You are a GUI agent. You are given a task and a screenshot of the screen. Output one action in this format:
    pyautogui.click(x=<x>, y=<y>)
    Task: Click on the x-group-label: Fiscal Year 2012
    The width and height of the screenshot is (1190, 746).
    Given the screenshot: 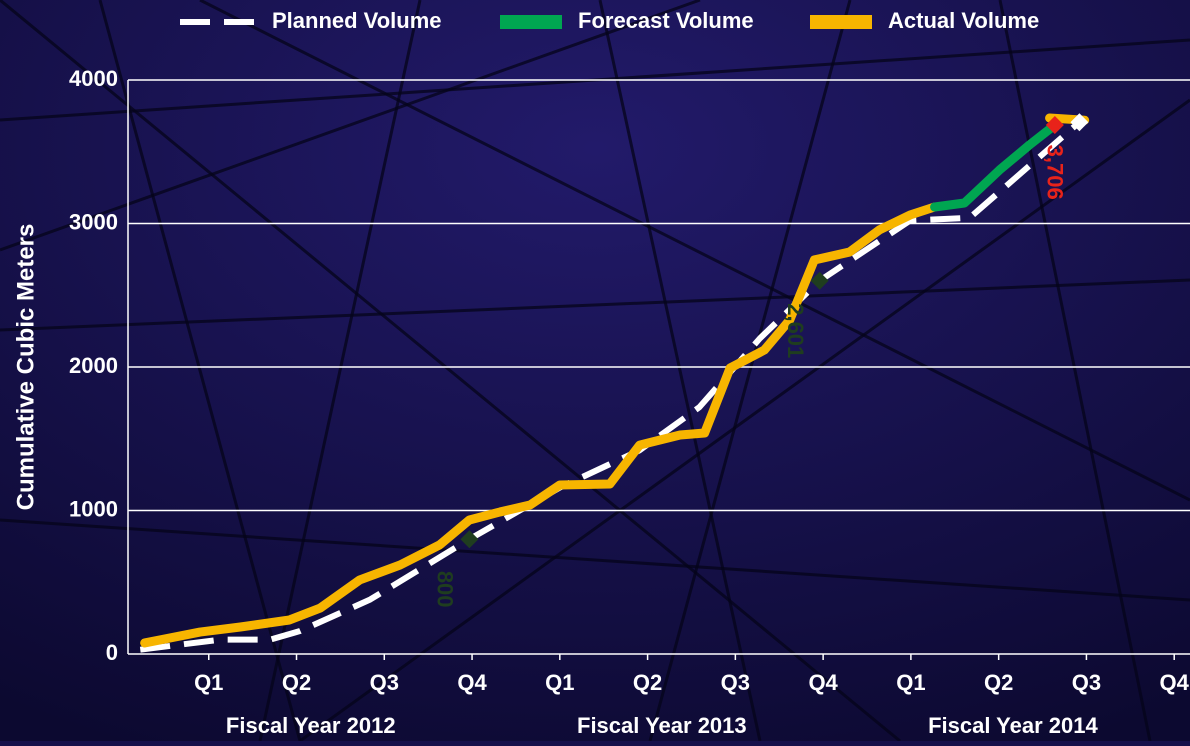 What is the action you would take?
    pyautogui.click(x=311, y=725)
    